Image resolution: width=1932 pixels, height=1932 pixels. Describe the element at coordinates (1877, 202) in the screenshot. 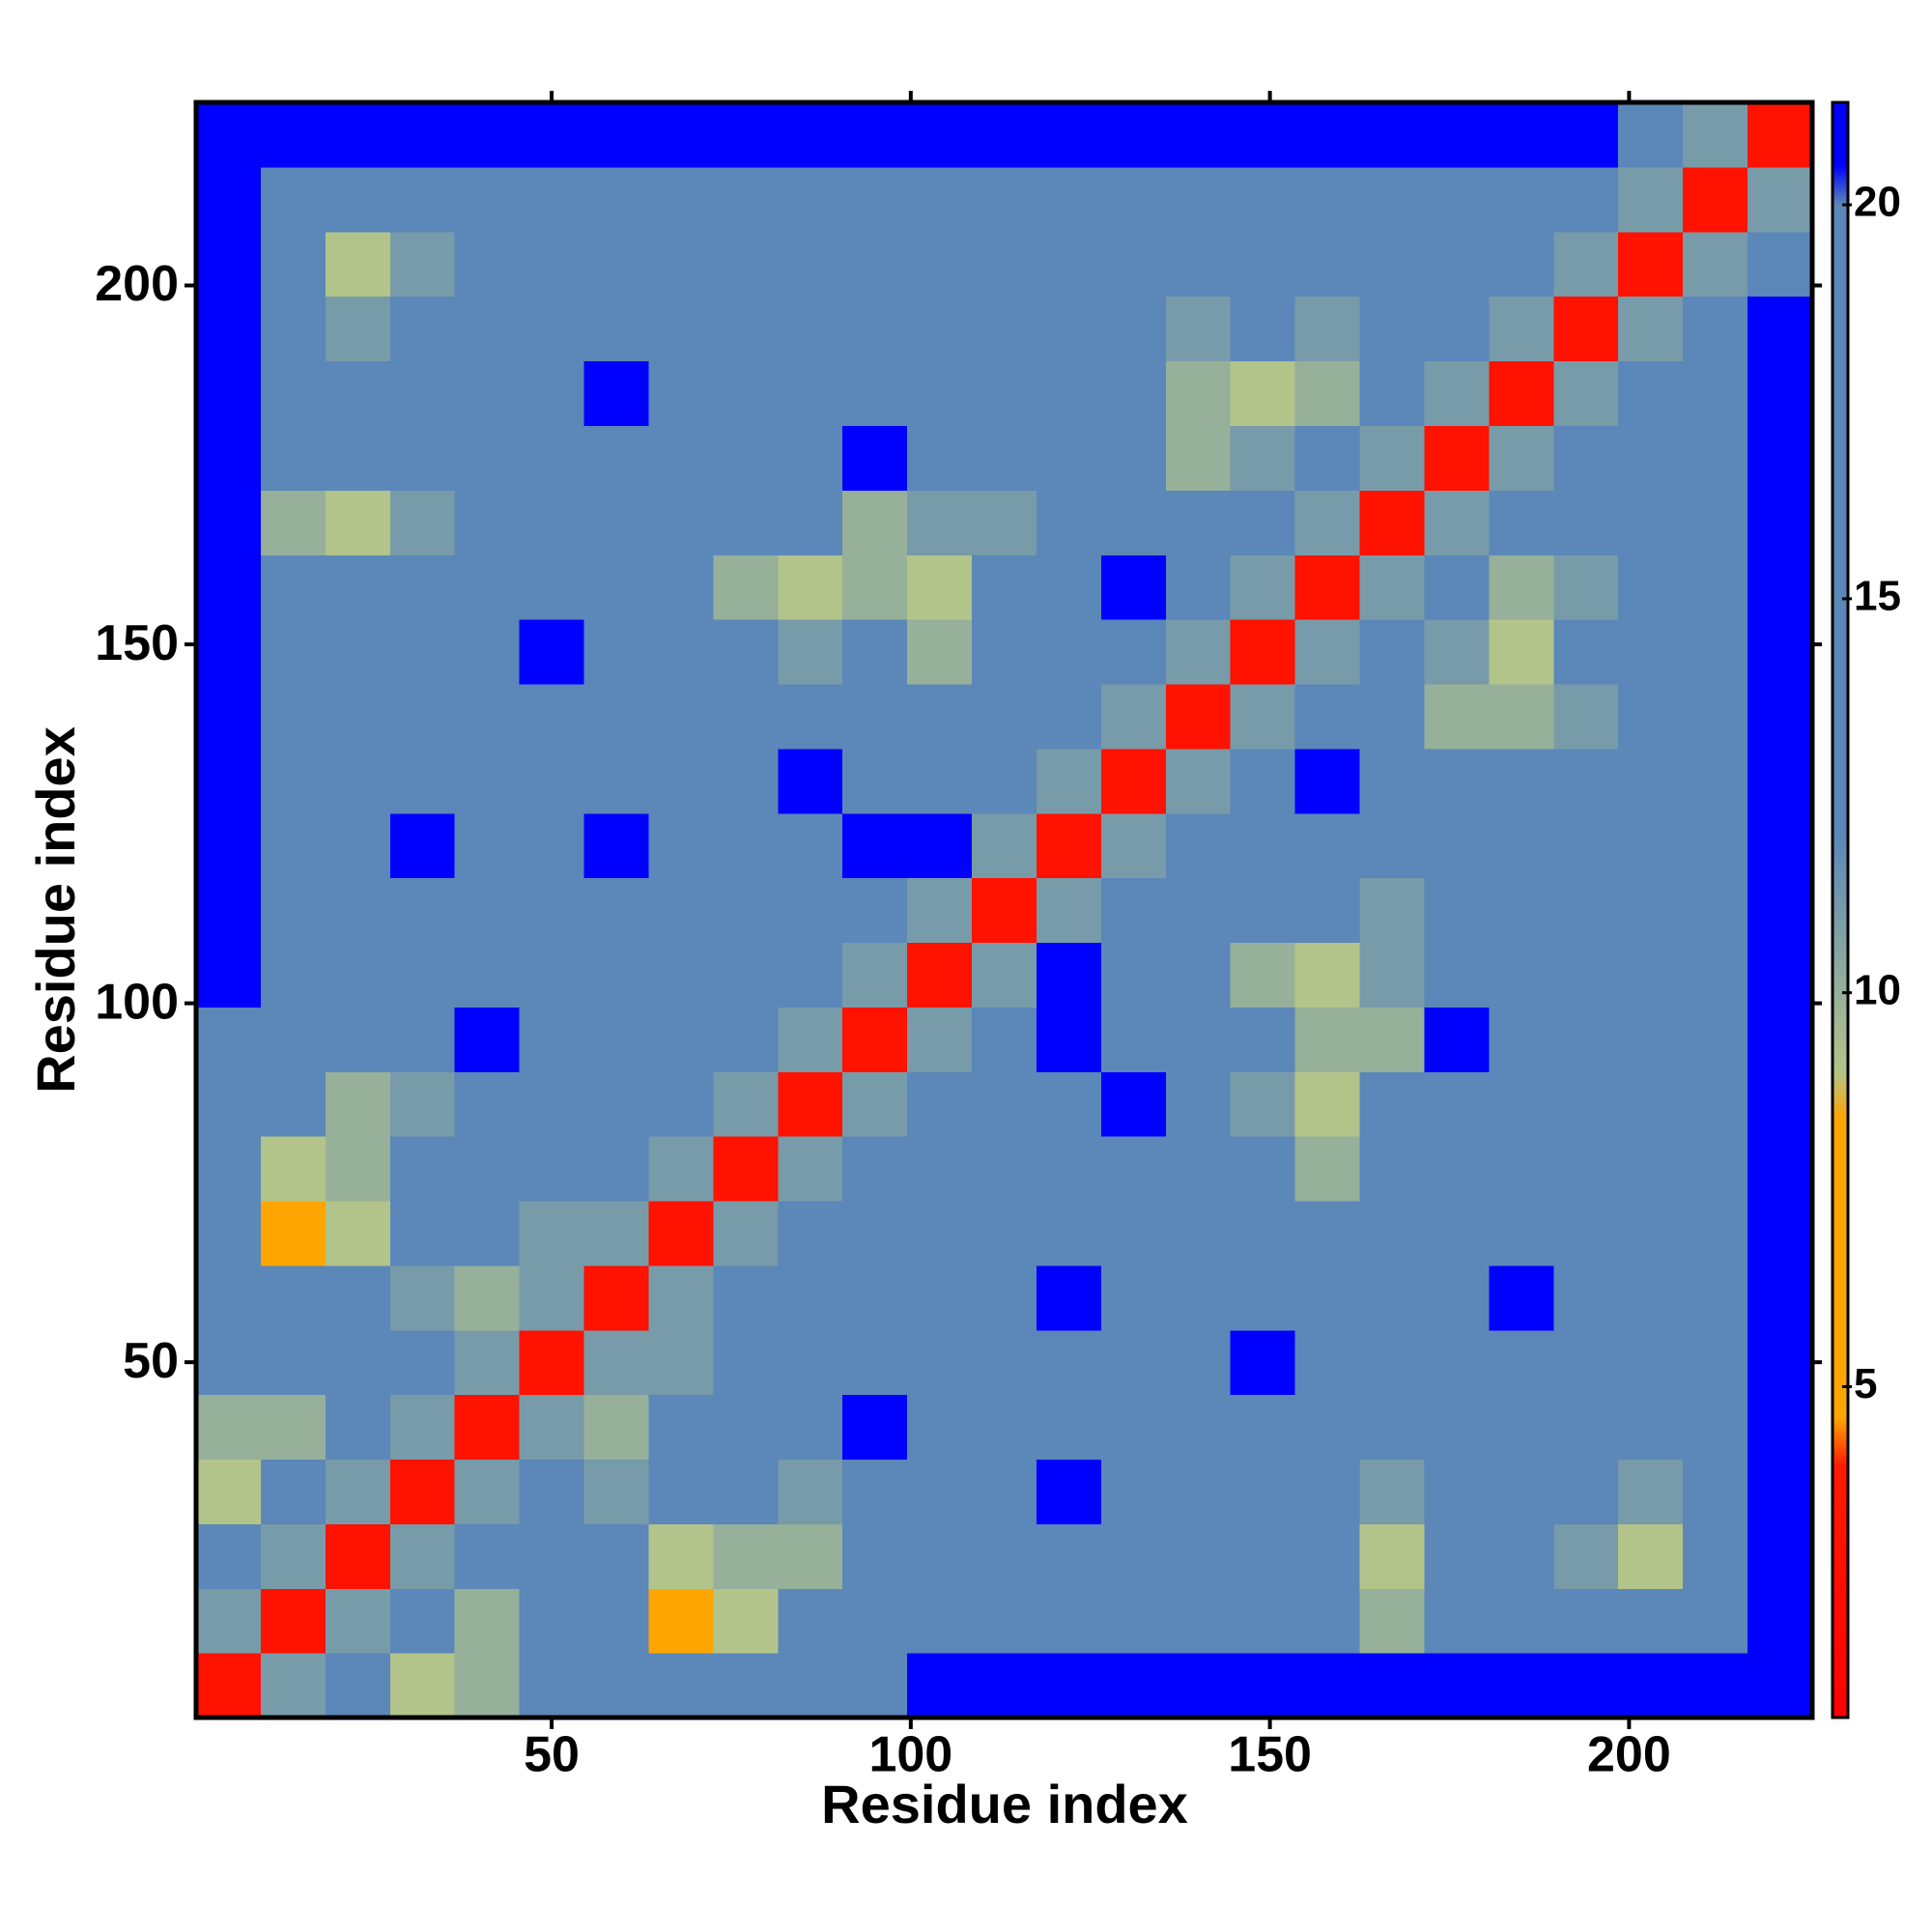

I see `colorbar-tick-label: 20` at that location.